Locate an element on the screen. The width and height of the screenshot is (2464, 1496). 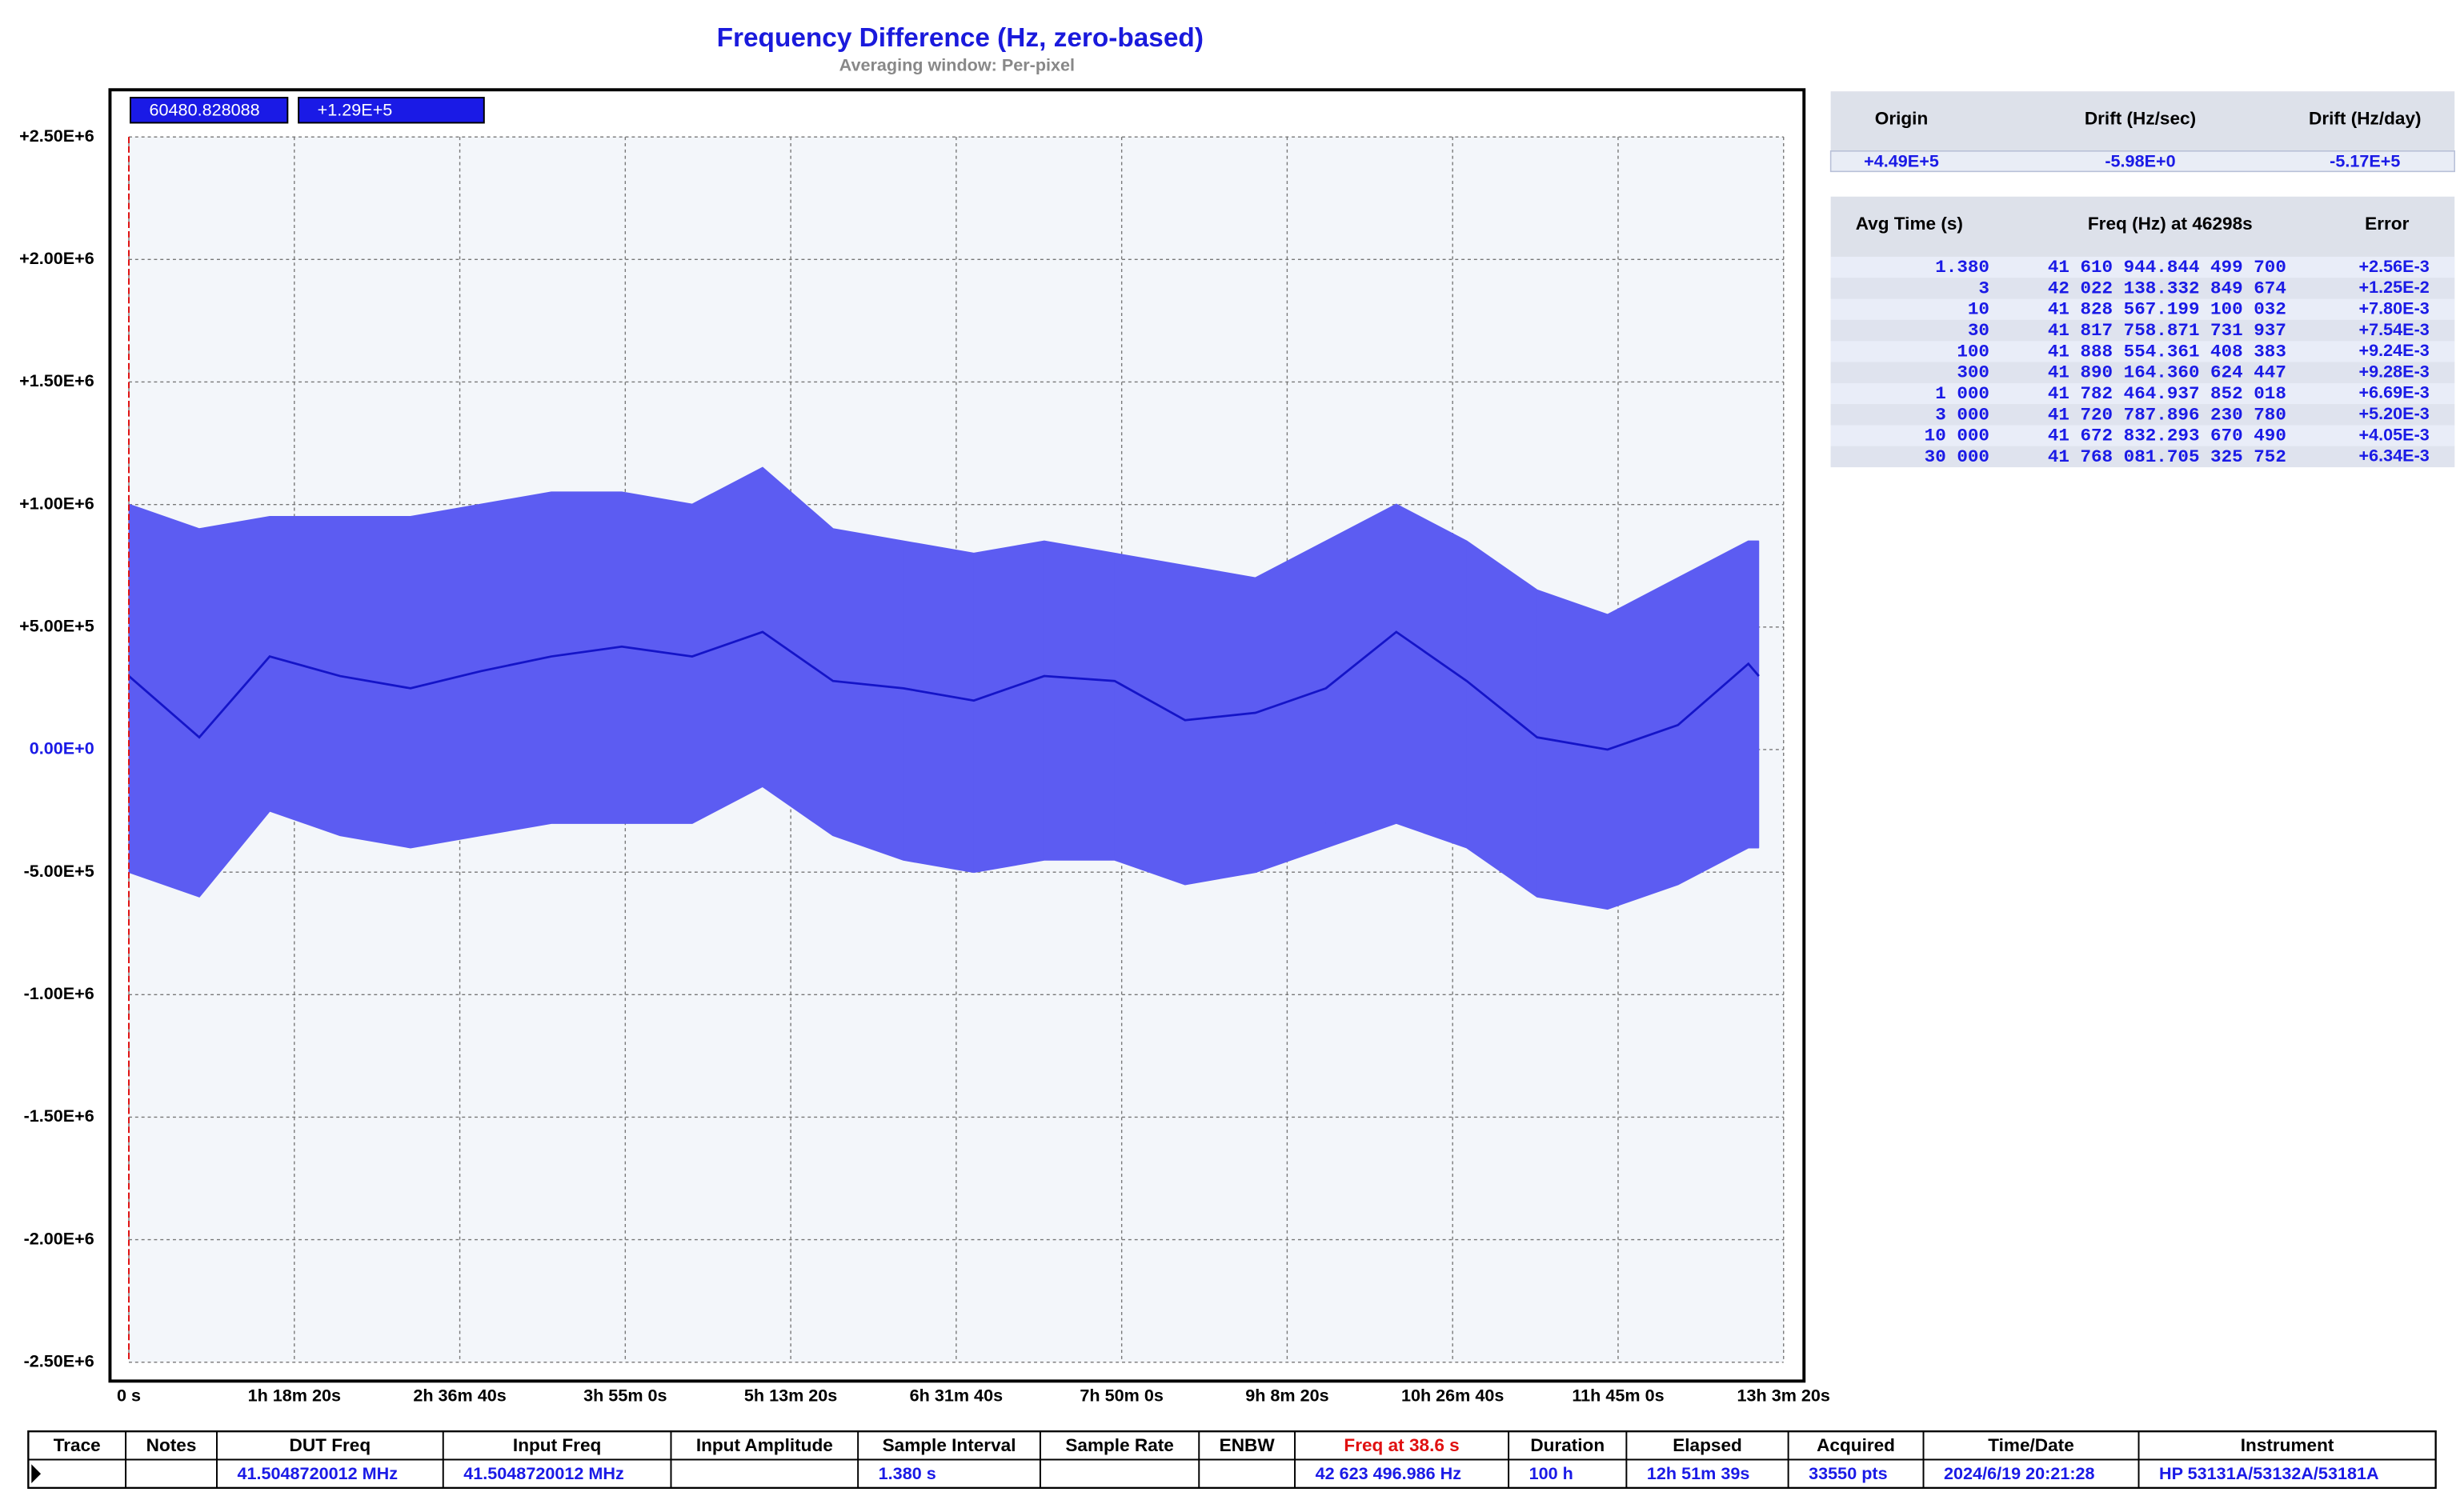
avg-header: Avg Time (s) is located at coordinates (1910, 224).